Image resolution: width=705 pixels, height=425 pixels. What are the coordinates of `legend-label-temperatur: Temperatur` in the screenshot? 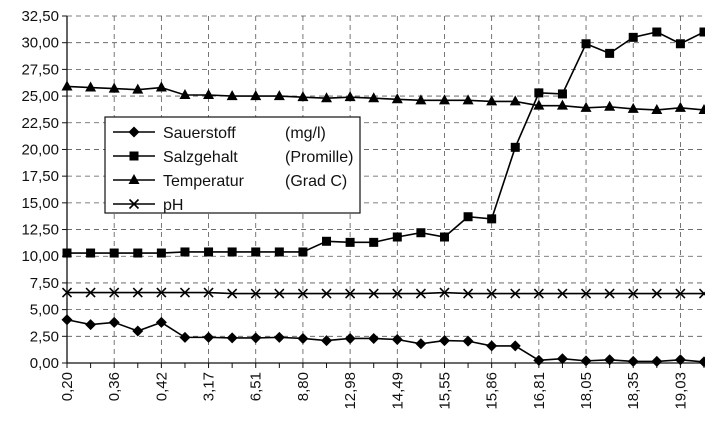 It's located at (204, 181).